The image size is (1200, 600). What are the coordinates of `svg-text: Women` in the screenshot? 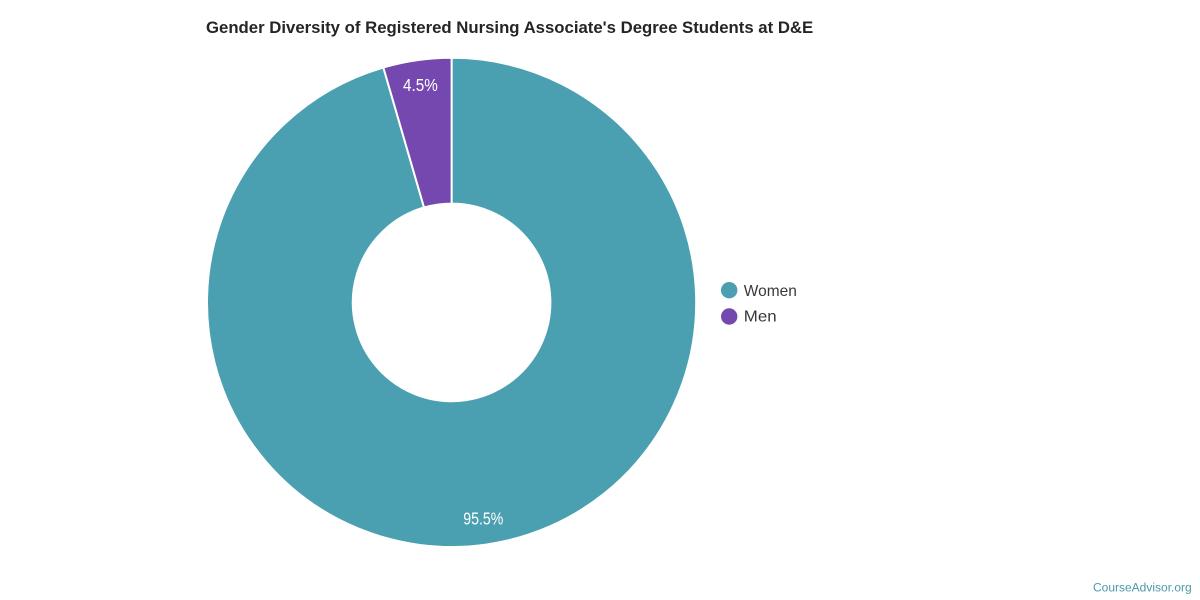 It's located at (770, 291).